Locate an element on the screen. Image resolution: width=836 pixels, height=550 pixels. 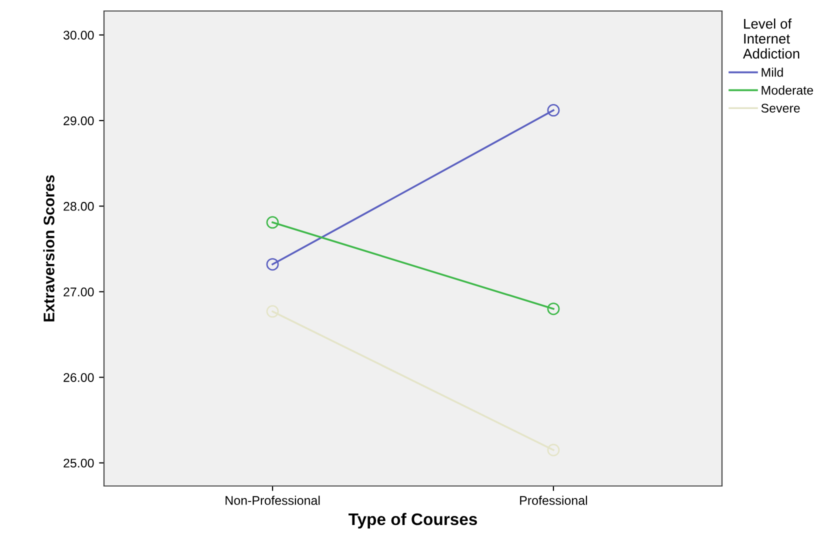
y-axis-title: Extraversion Scores is located at coordinates (48, 248).